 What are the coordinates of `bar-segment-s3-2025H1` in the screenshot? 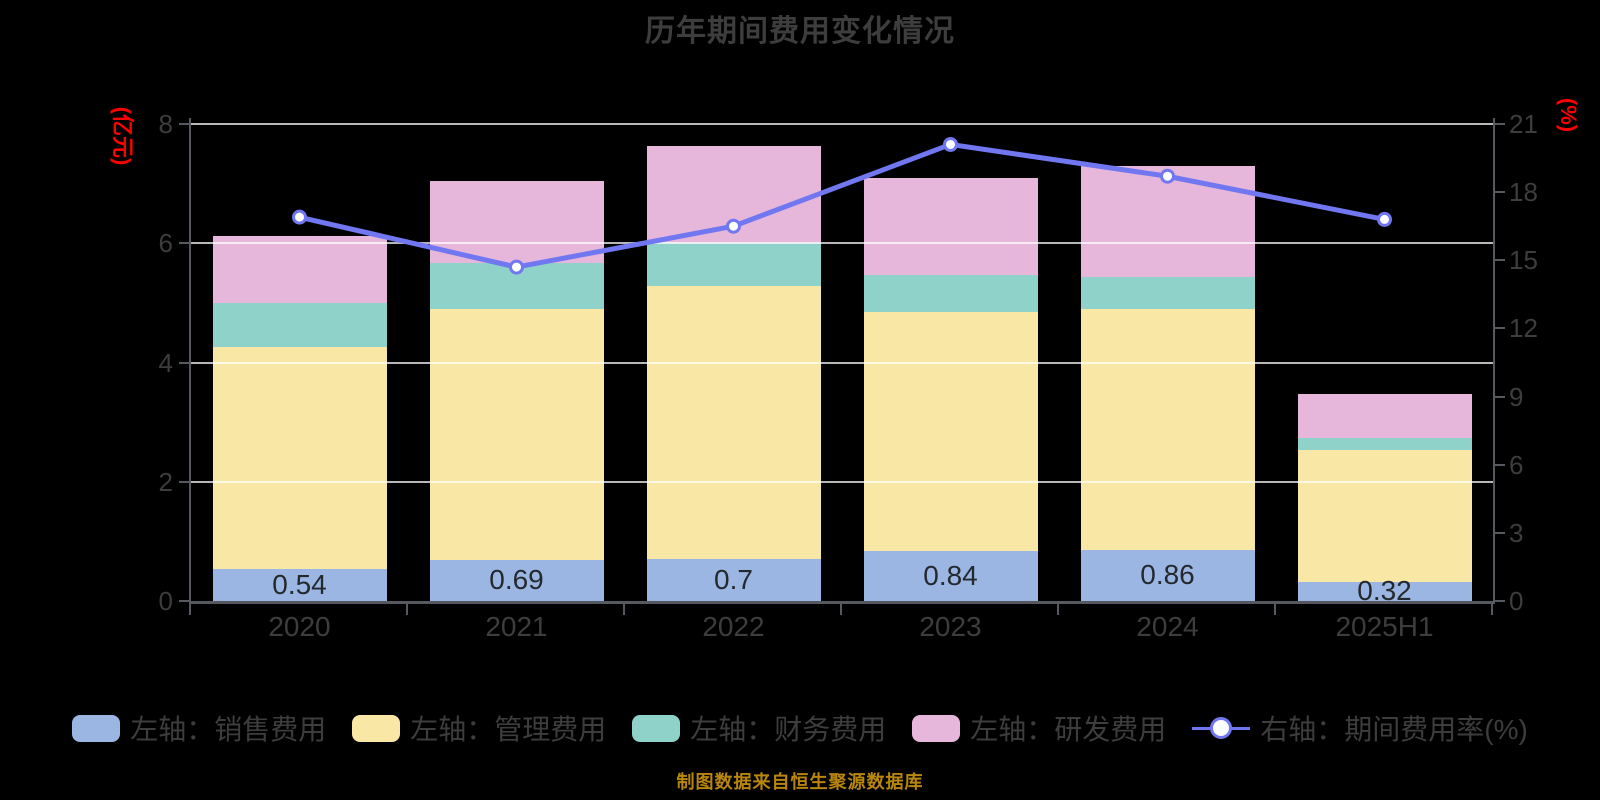 It's located at (1384, 416).